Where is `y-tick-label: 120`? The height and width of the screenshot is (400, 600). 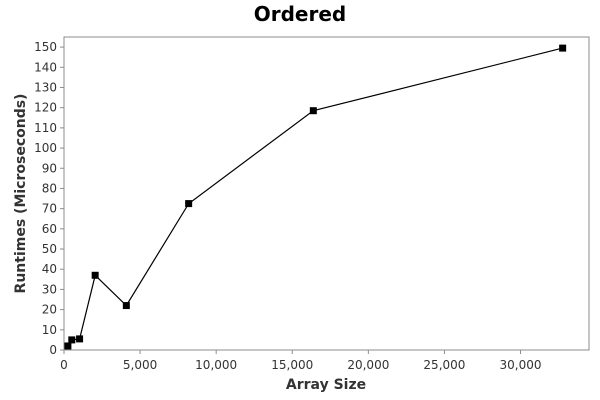
y-tick-label: 120 is located at coordinates (45, 108).